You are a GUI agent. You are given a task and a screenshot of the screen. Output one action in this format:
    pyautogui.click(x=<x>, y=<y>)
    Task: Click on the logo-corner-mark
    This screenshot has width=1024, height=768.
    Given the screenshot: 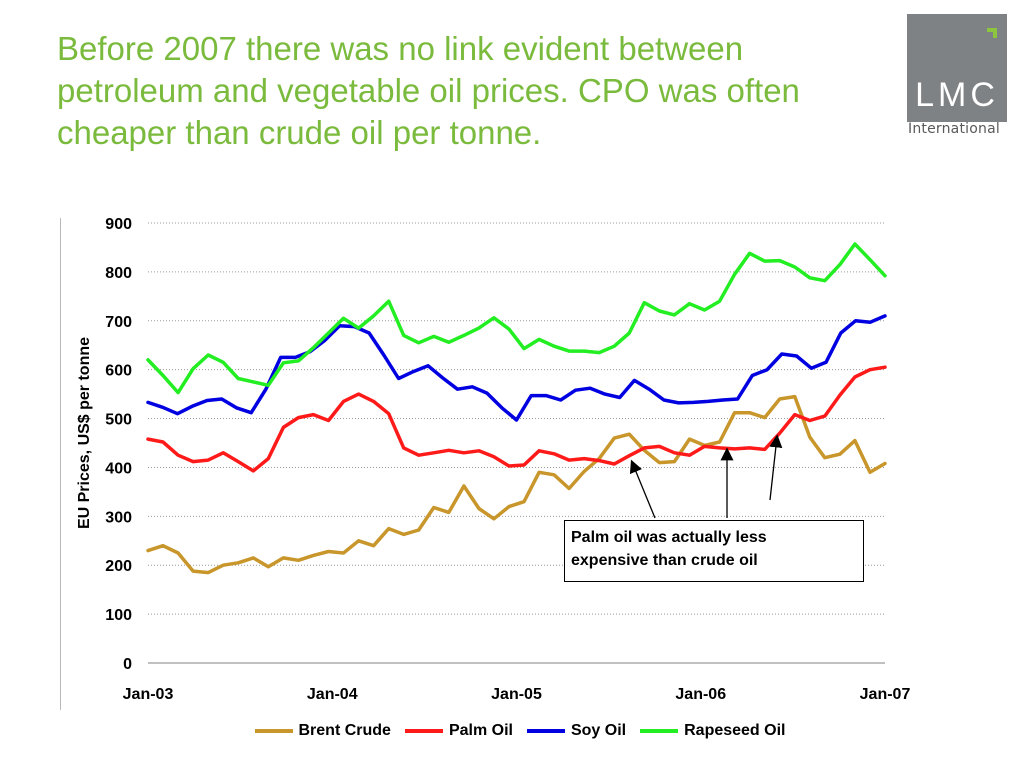 What is the action you would take?
    pyautogui.click(x=992, y=33)
    